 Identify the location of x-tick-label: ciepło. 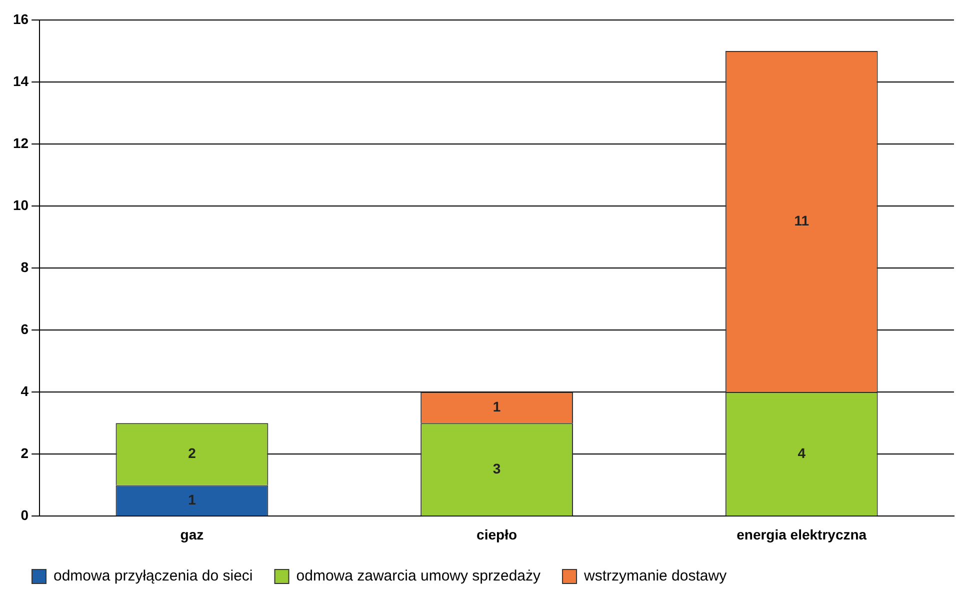
(497, 534).